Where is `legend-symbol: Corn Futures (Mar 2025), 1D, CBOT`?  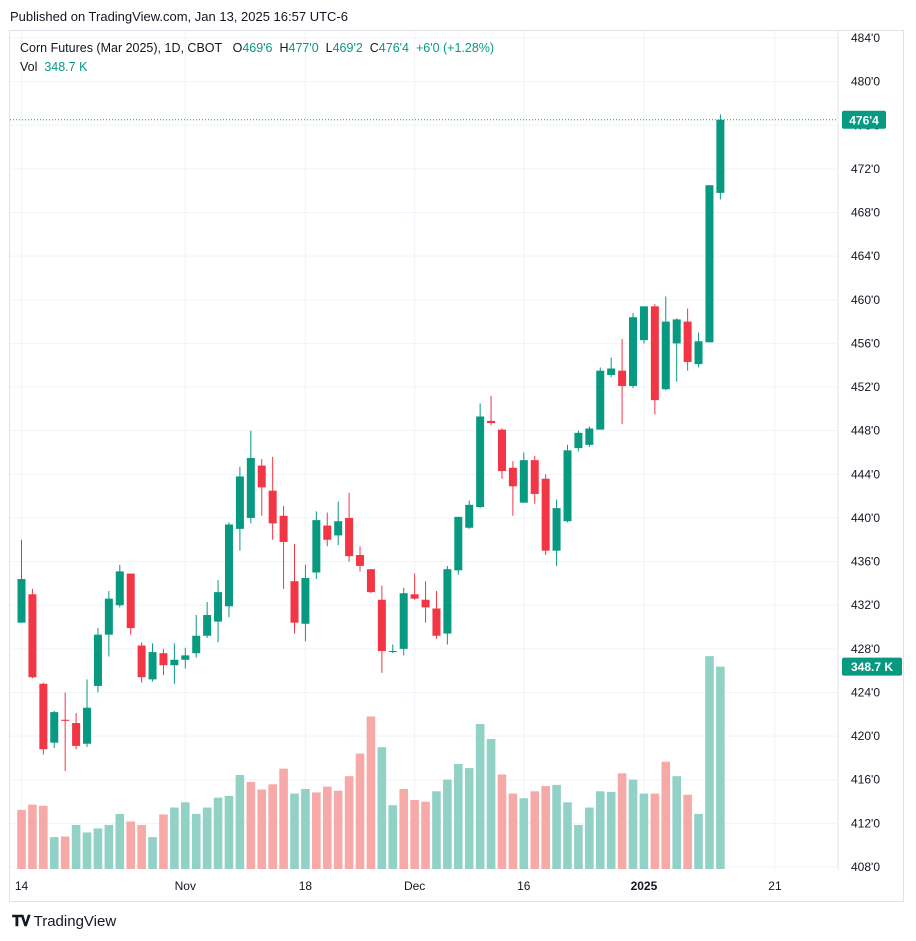 legend-symbol: Corn Futures (Mar 2025), 1D, CBOT is located at coordinates (121, 48).